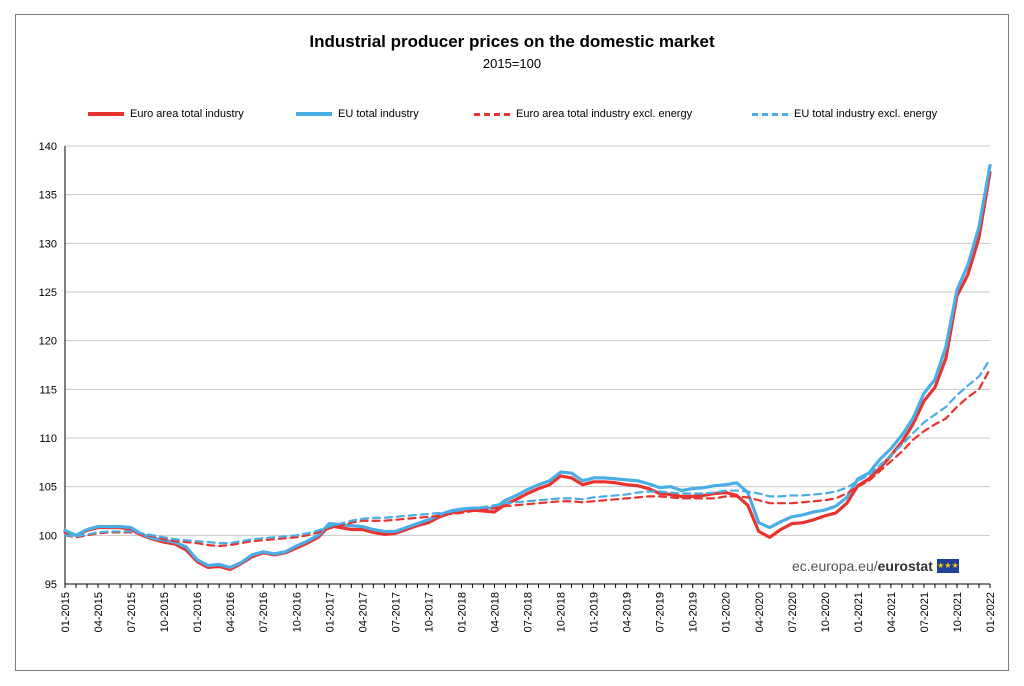  Describe the element at coordinates (595, 612) in the screenshot. I see `x-tick-label: 01-2019` at that location.